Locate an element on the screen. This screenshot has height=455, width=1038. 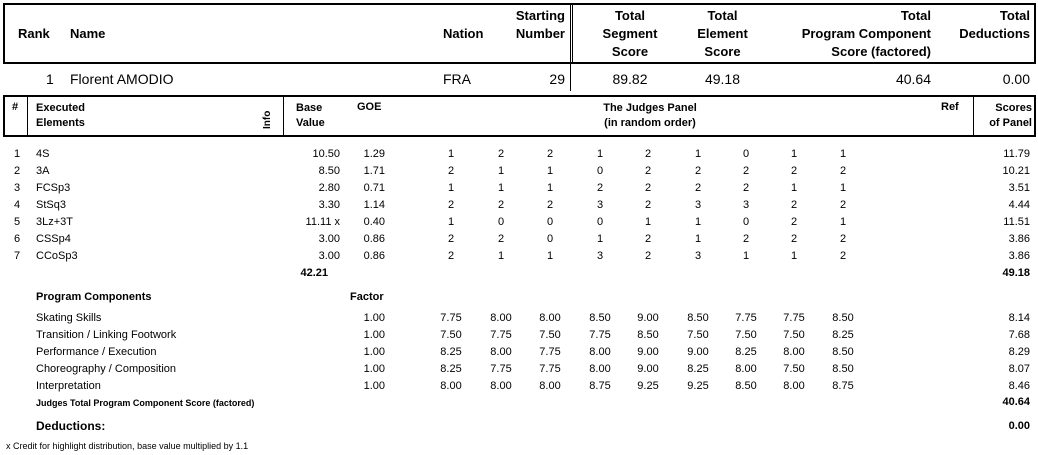
pc-factor: 1.00 is located at coordinates (374, 318).